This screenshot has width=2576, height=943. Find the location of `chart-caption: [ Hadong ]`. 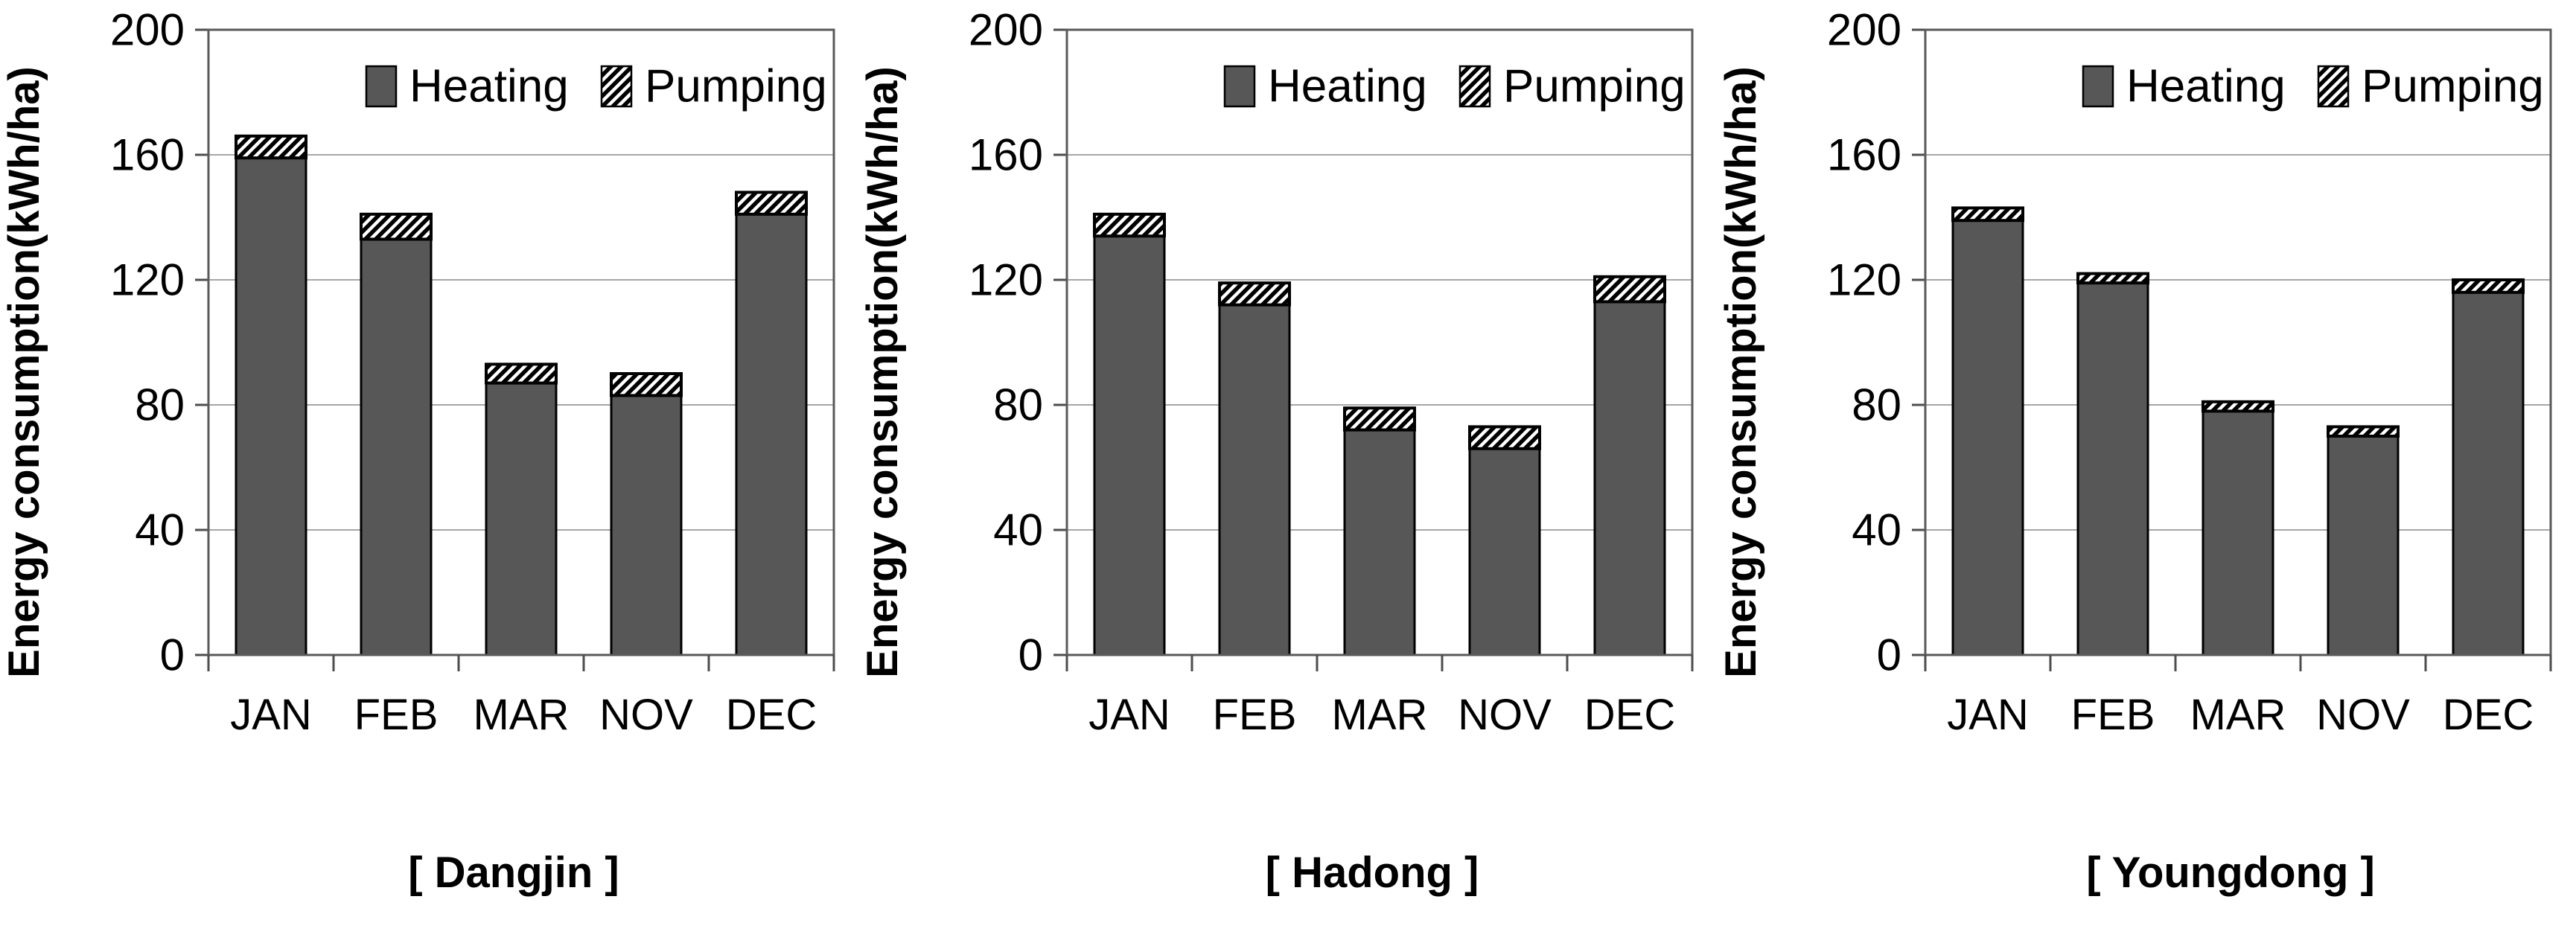

chart-caption: [ Hadong ] is located at coordinates (1372, 873).